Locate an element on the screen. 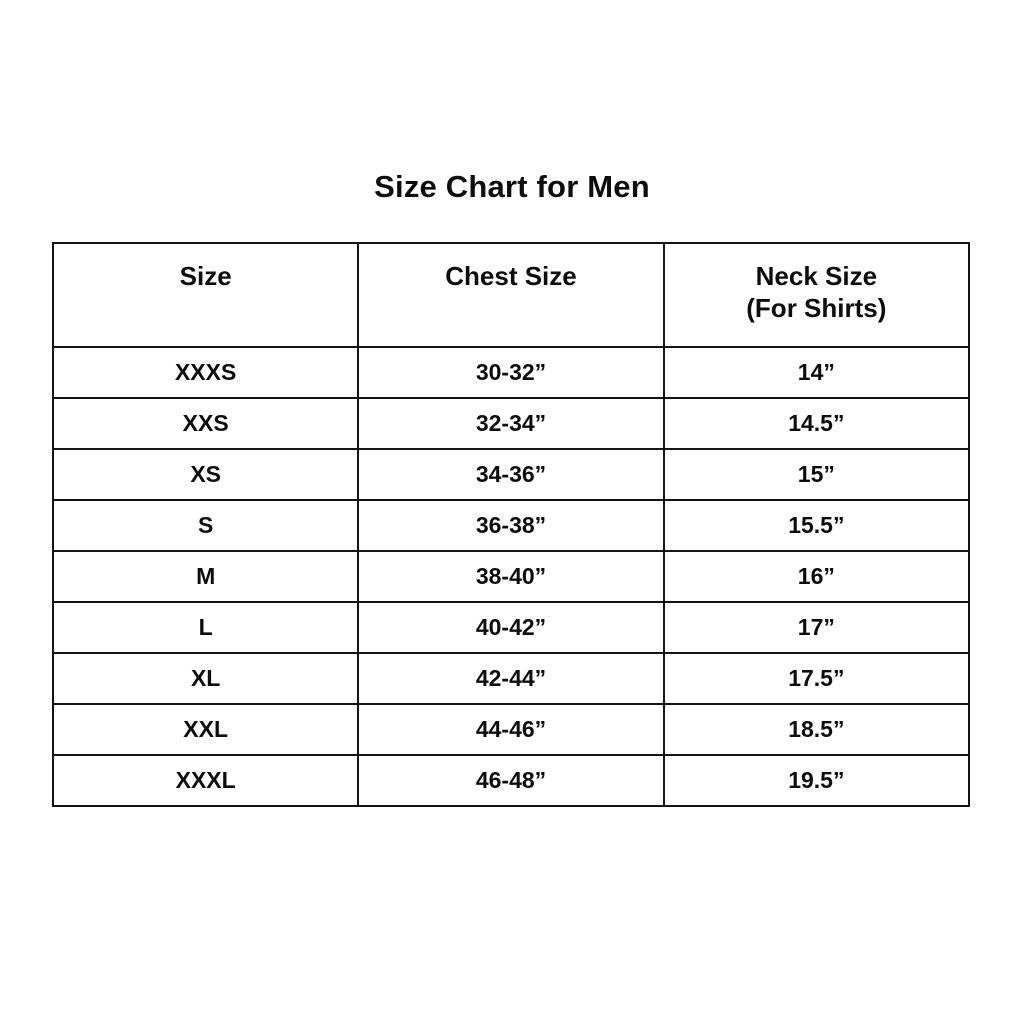 The image size is (1024, 1024). column-header-neck-sublabel: (For Shirts) is located at coordinates (816, 308).